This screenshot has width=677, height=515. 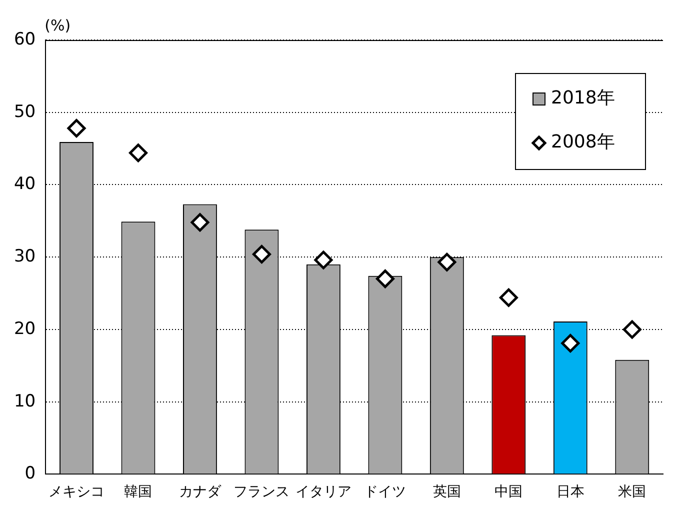 I want to click on legend-label: 2018年, so click(x=583, y=98).